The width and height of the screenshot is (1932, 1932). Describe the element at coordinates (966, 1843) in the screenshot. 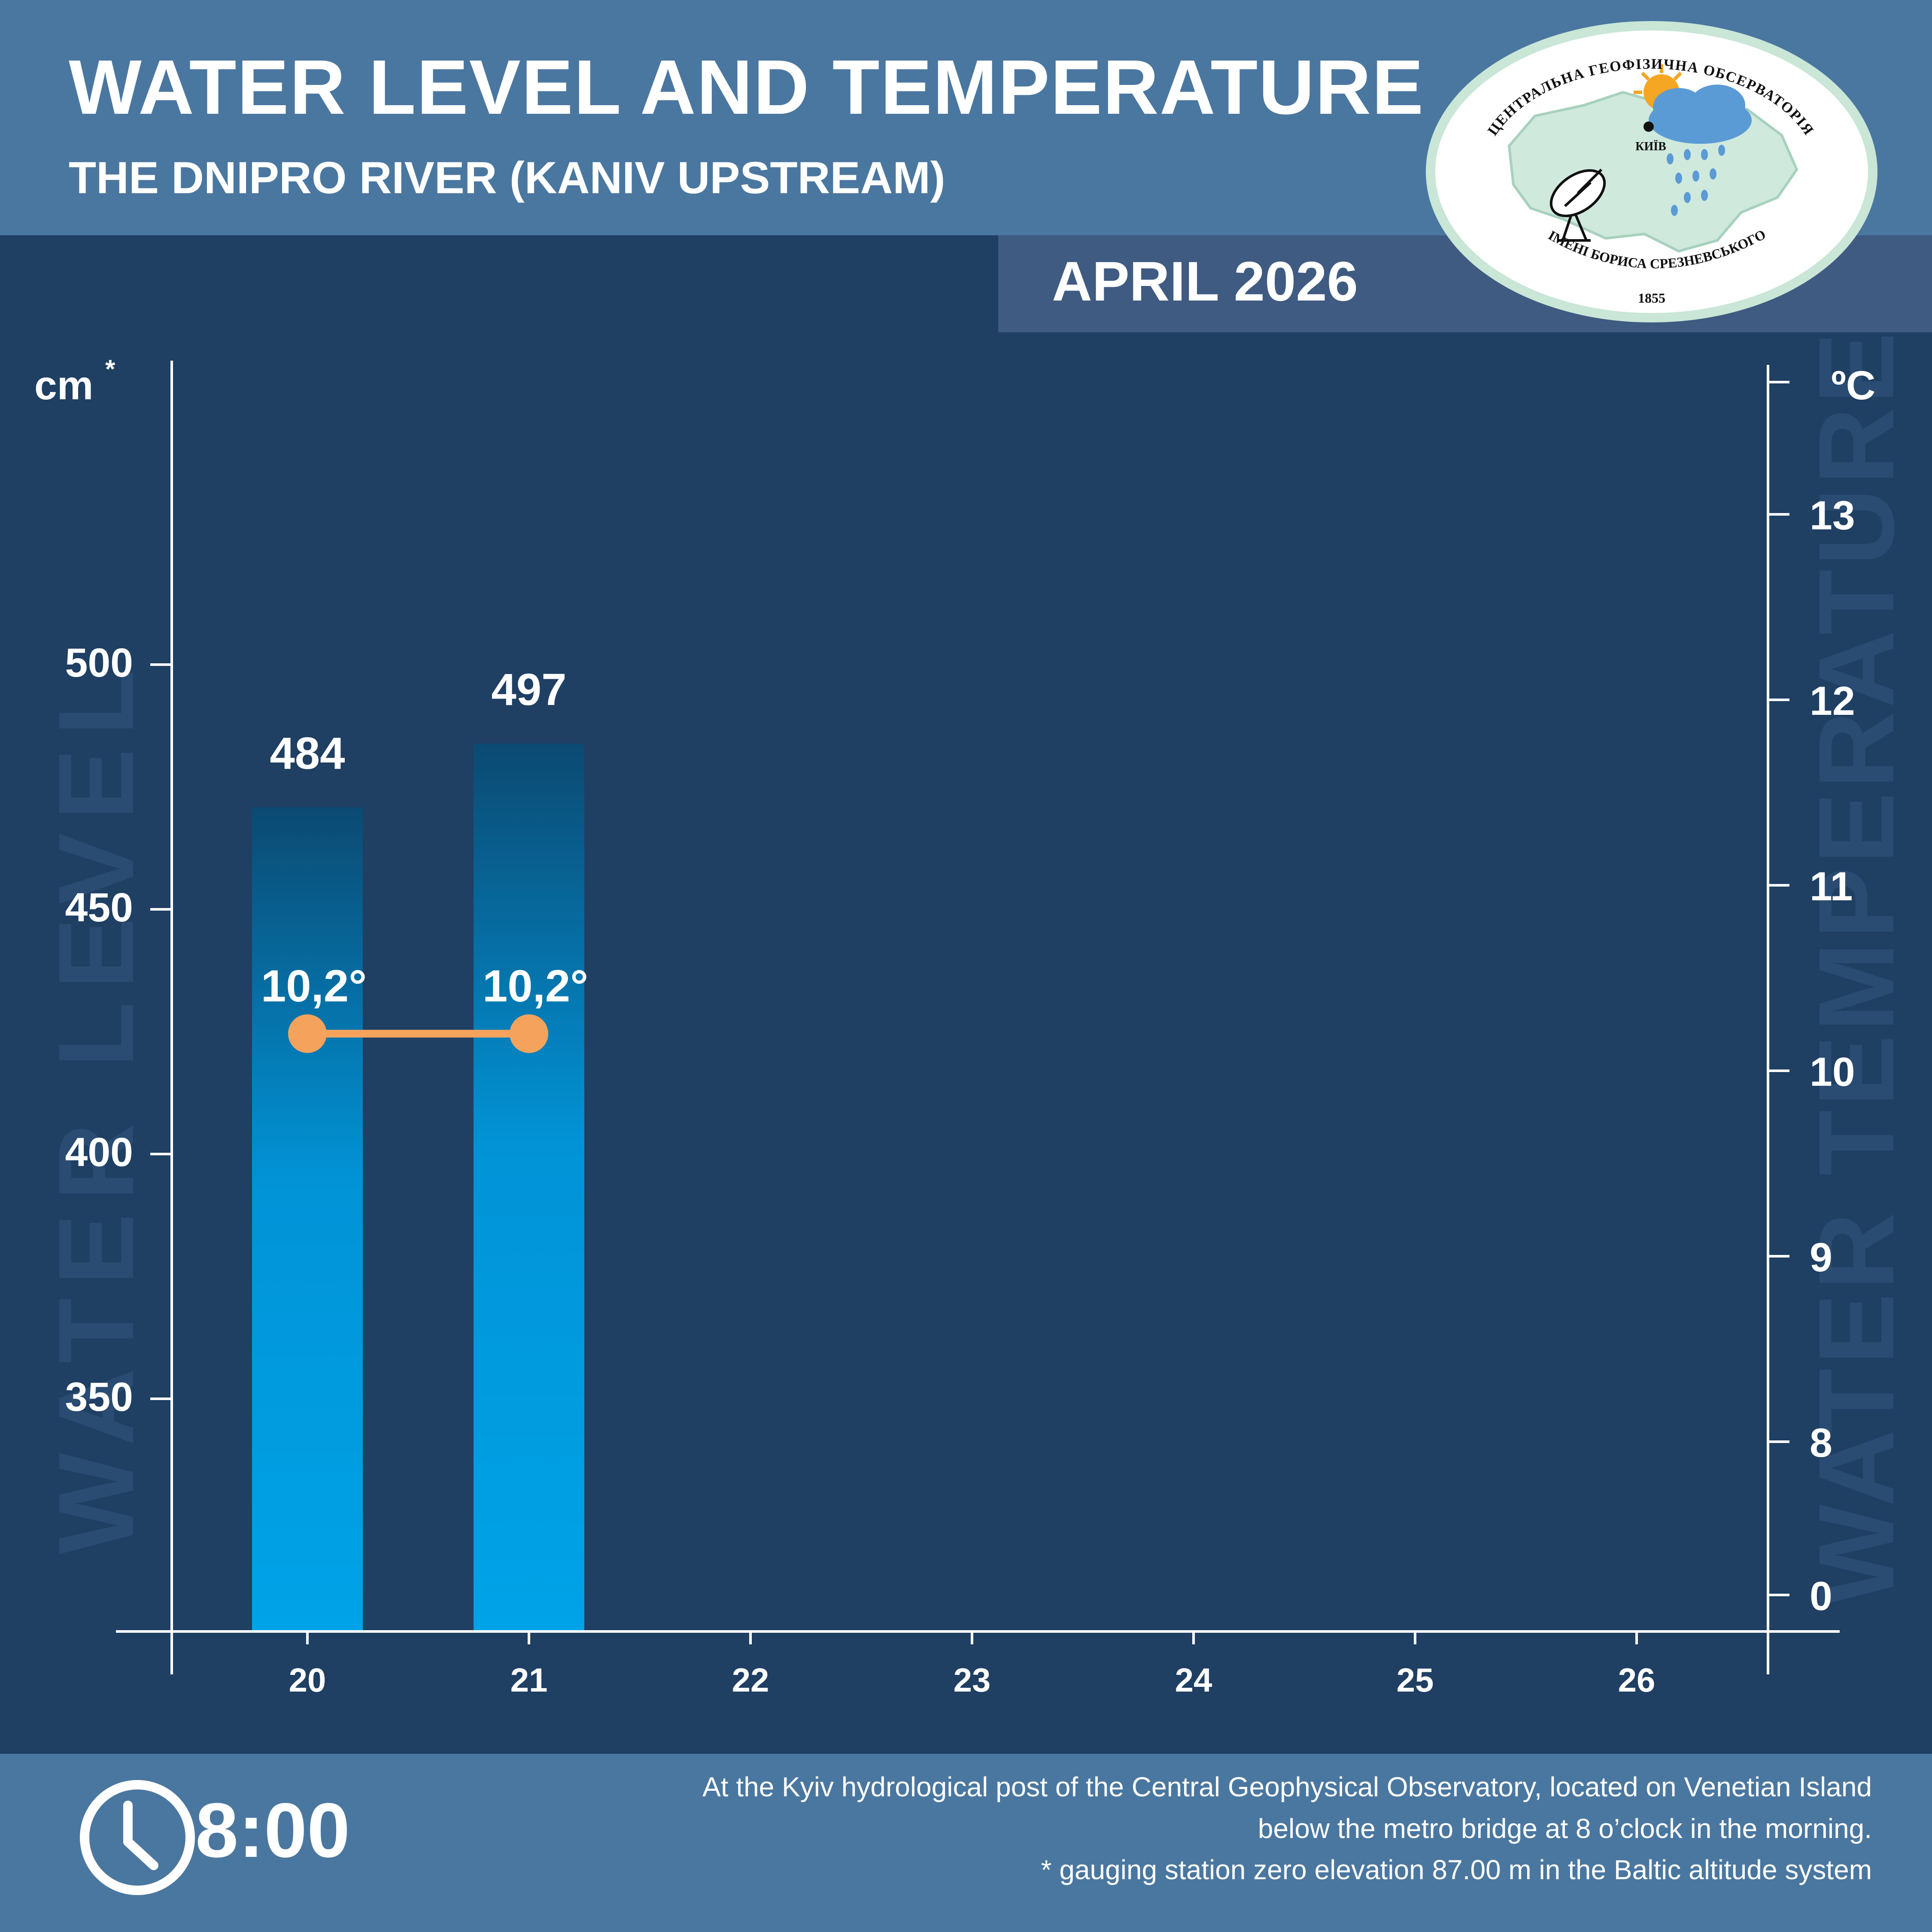

I see `footer-band` at that location.